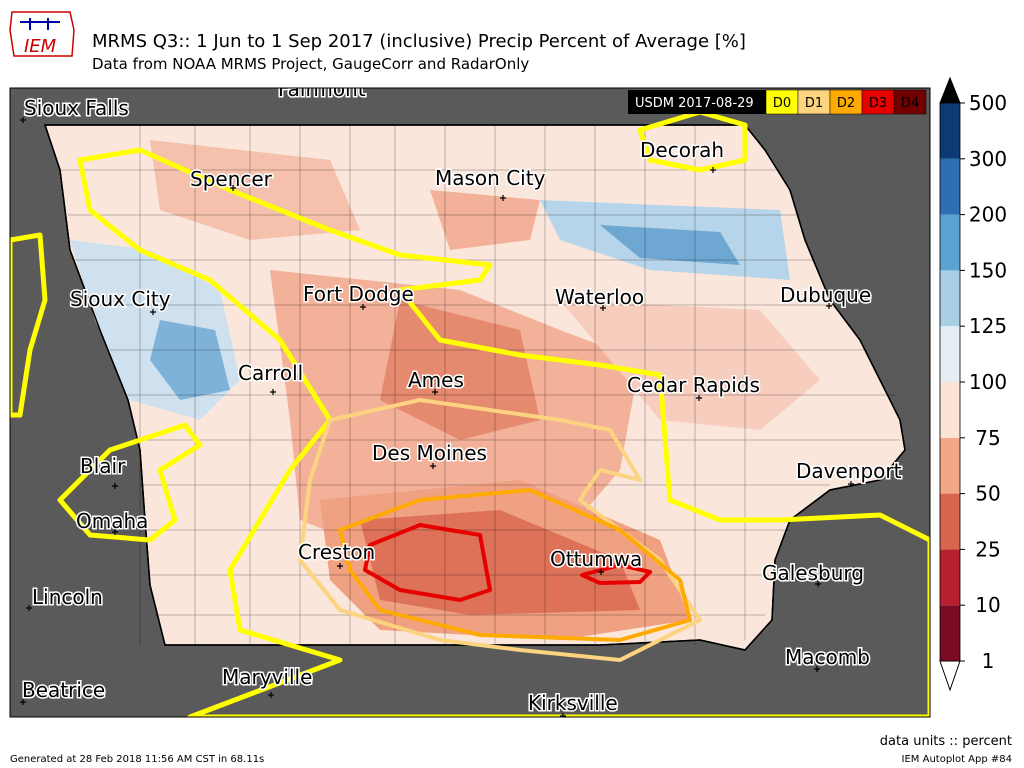  What do you see at coordinates (814, 103) in the screenshot?
I see `usdm-category: D1` at bounding box center [814, 103].